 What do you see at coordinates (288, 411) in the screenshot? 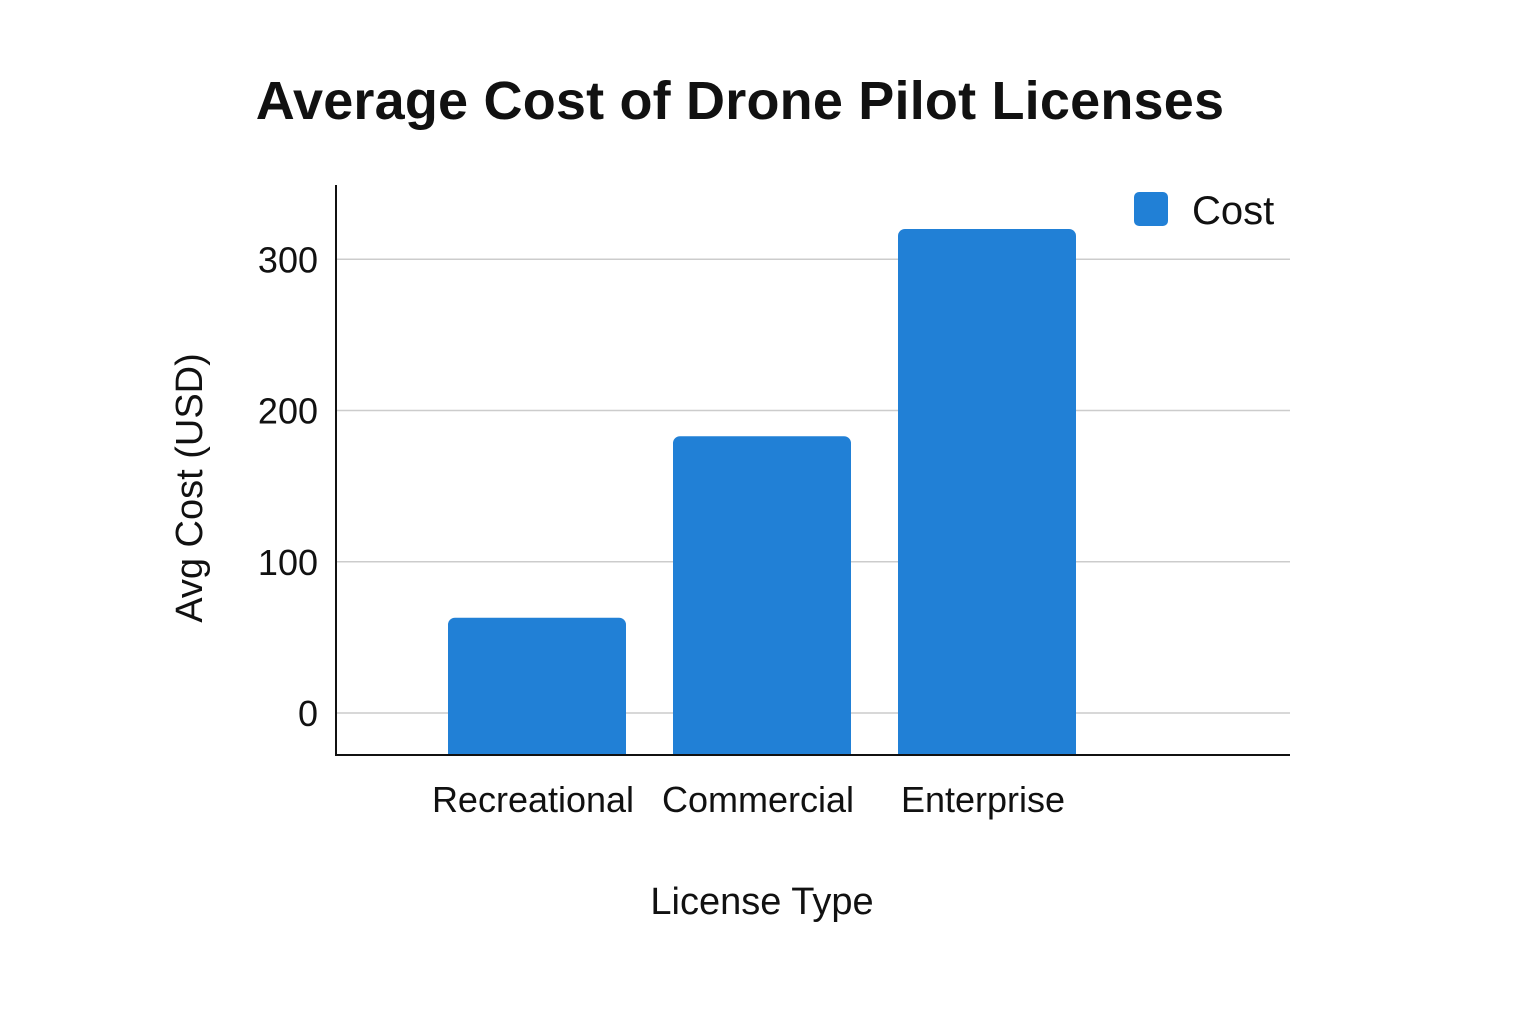
I see `y-tick-label: 200` at bounding box center [288, 411].